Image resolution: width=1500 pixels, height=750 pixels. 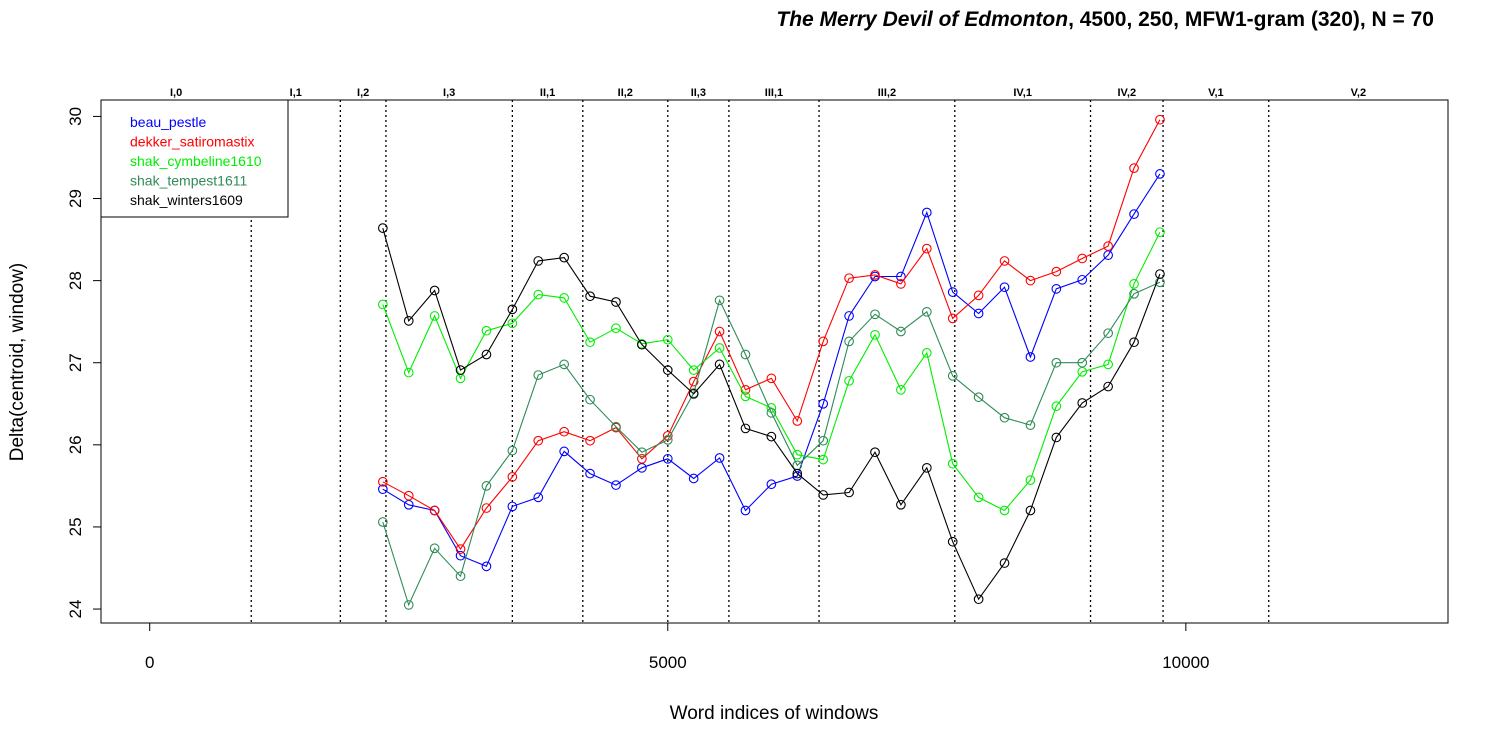 I want to click on legend-box, so click(x=194, y=158).